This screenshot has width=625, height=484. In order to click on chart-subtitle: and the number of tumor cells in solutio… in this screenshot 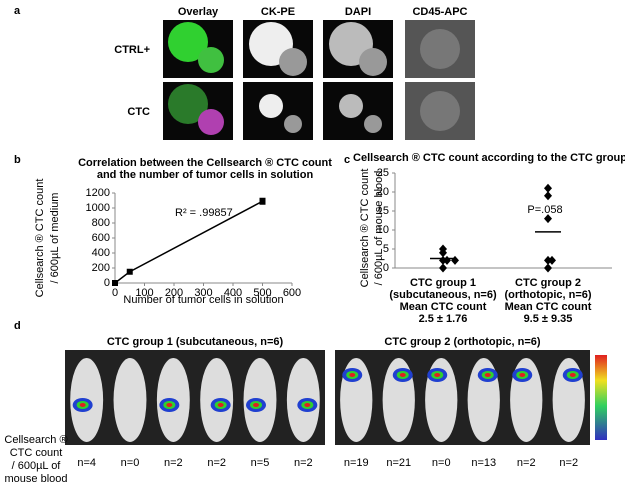, I will do `click(205, 175)`.